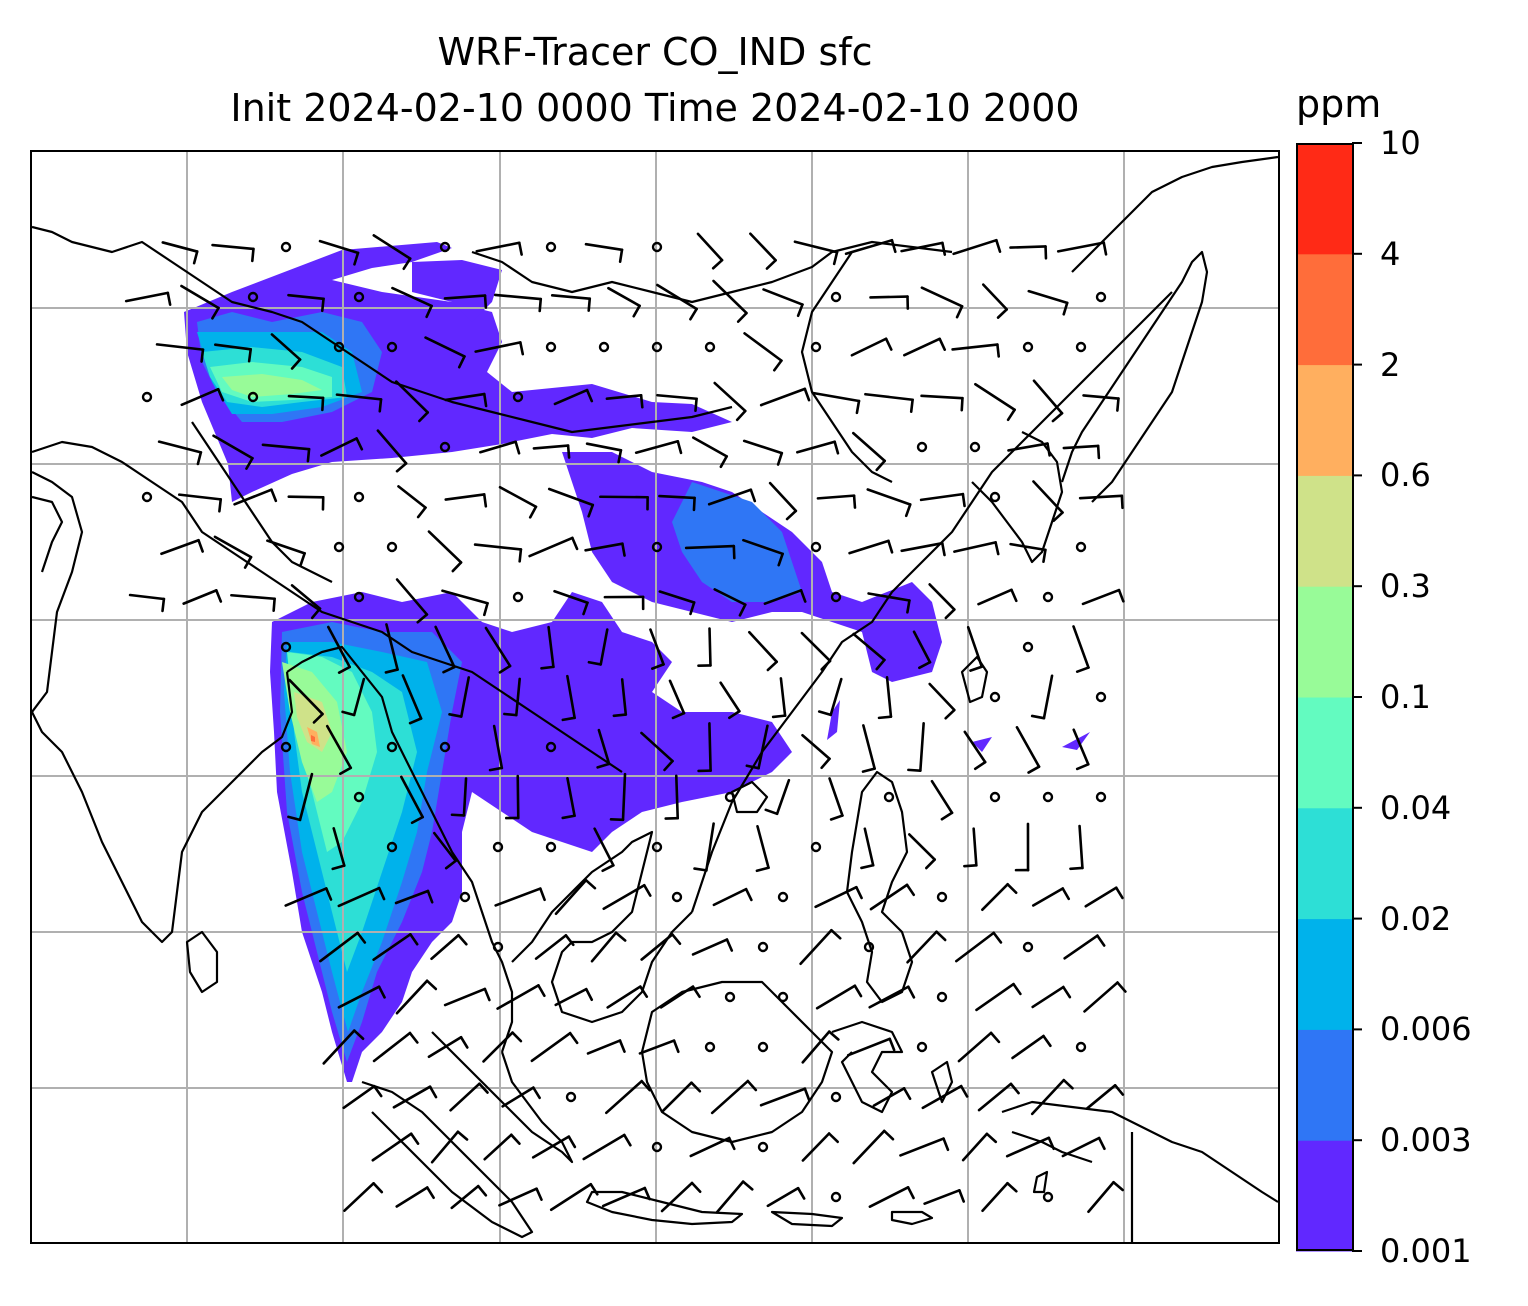  Describe the element at coordinates (1426, 1029) in the screenshot. I see `colorbar-tick-label: 0.006` at that location.